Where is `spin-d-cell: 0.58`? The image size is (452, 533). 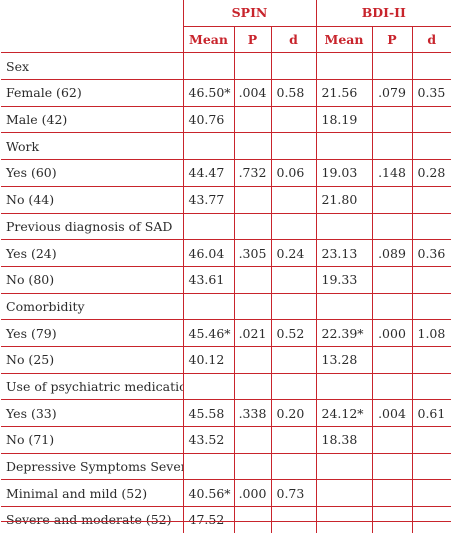 spin-d-cell: 0.58 is located at coordinates (293, 93).